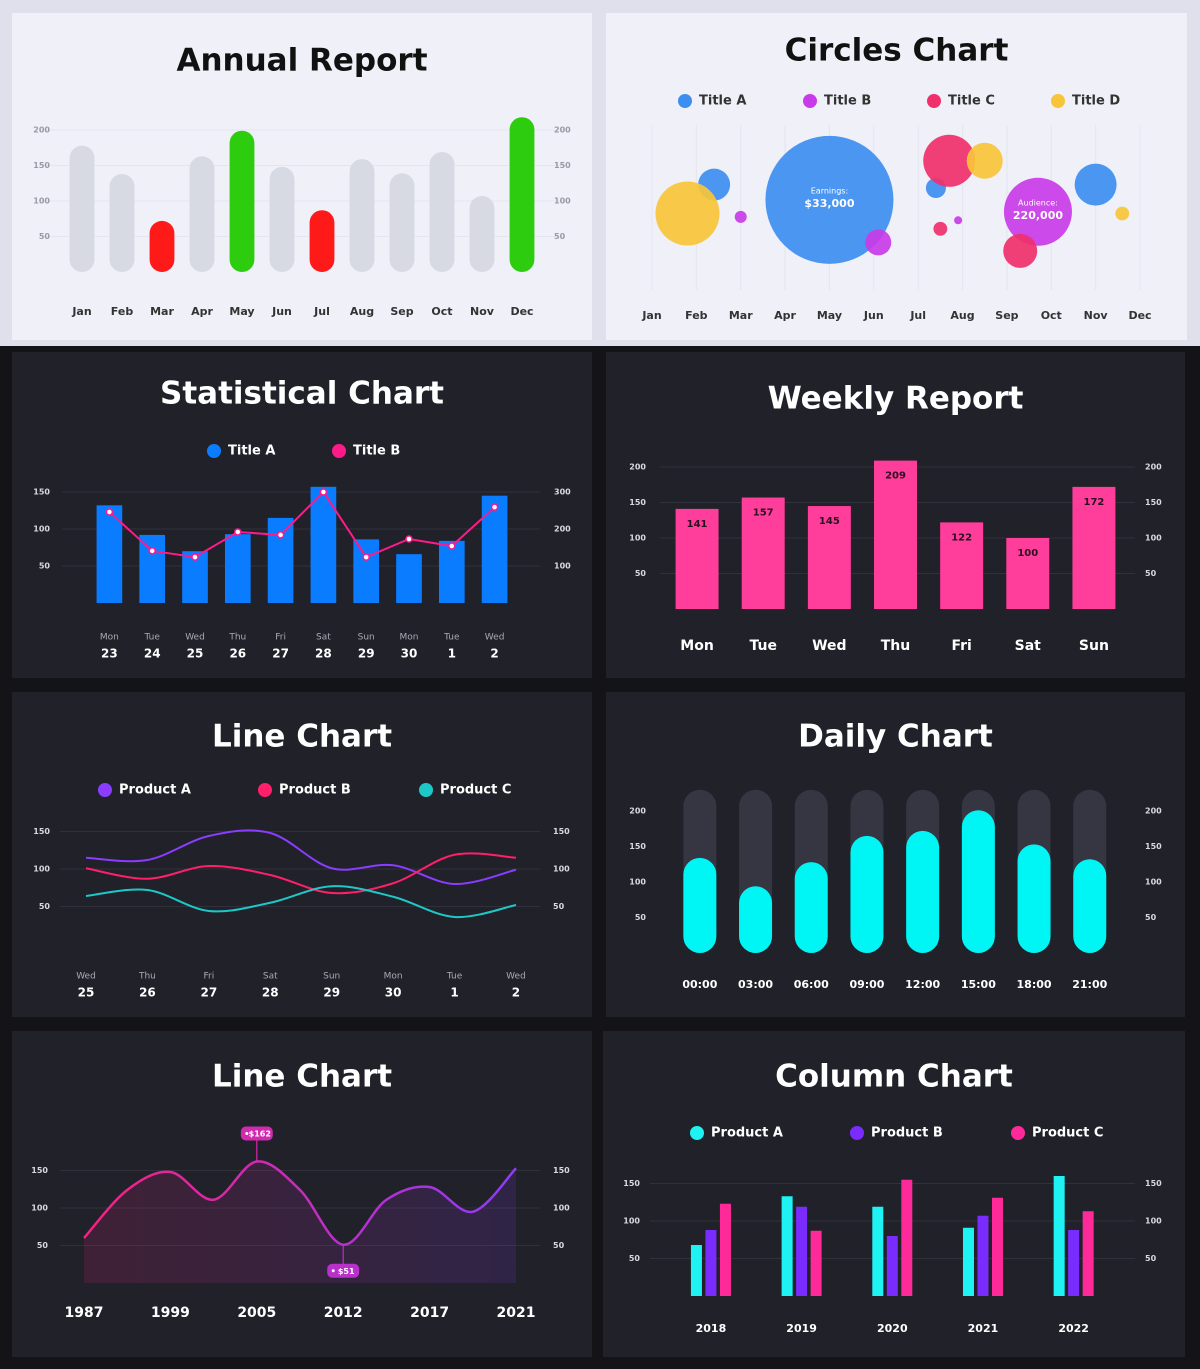 This screenshot has width=1200, height=1369. What do you see at coordinates (711, 1328) in the screenshot?
I see `x-tick-label: 2018` at bounding box center [711, 1328].